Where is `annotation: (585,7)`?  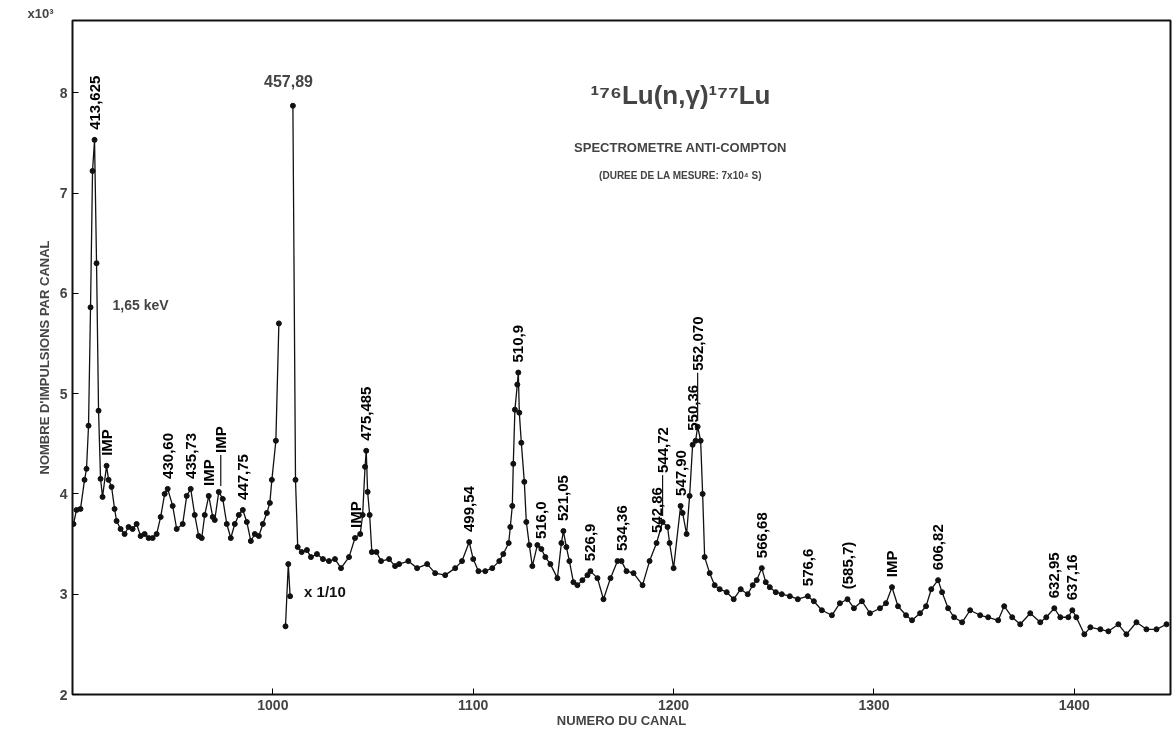
annotation: (585,7) is located at coordinates (848, 565).